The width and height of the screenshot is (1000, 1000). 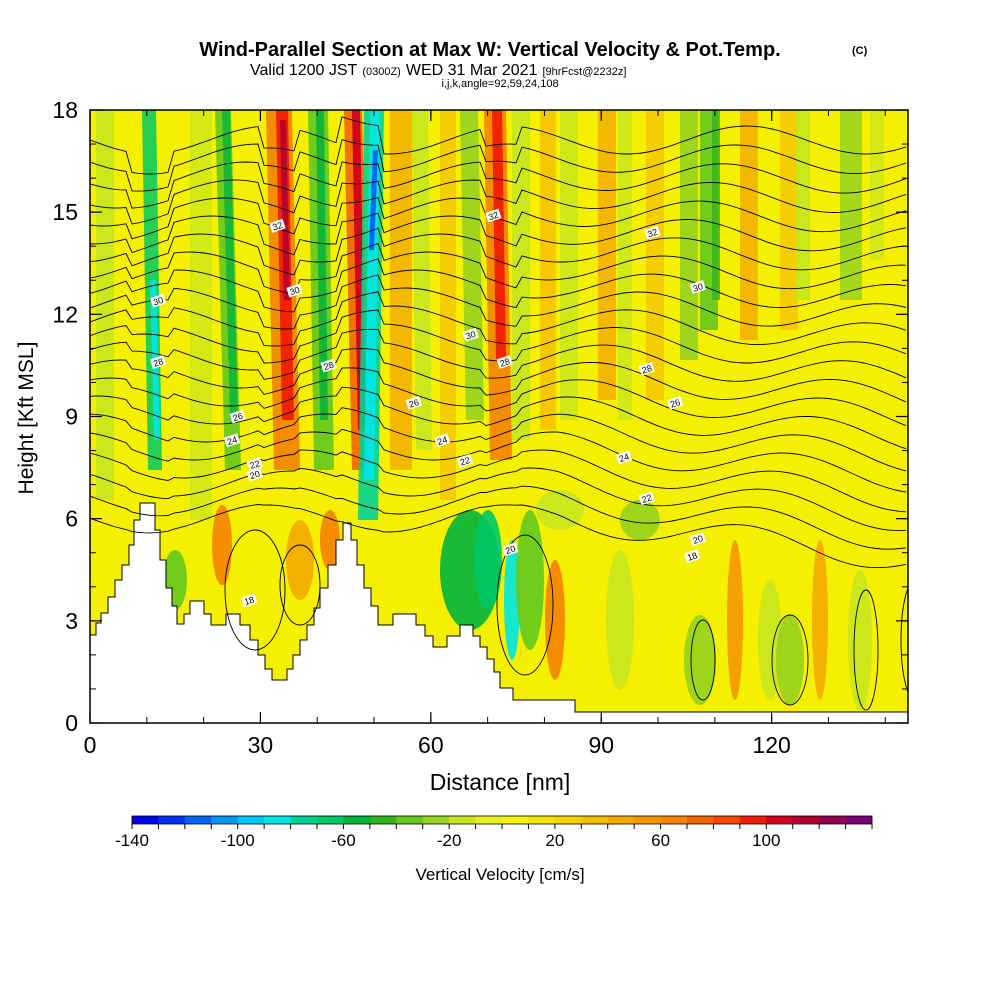 I want to click on x-tick-label: 90, so click(x=601, y=745).